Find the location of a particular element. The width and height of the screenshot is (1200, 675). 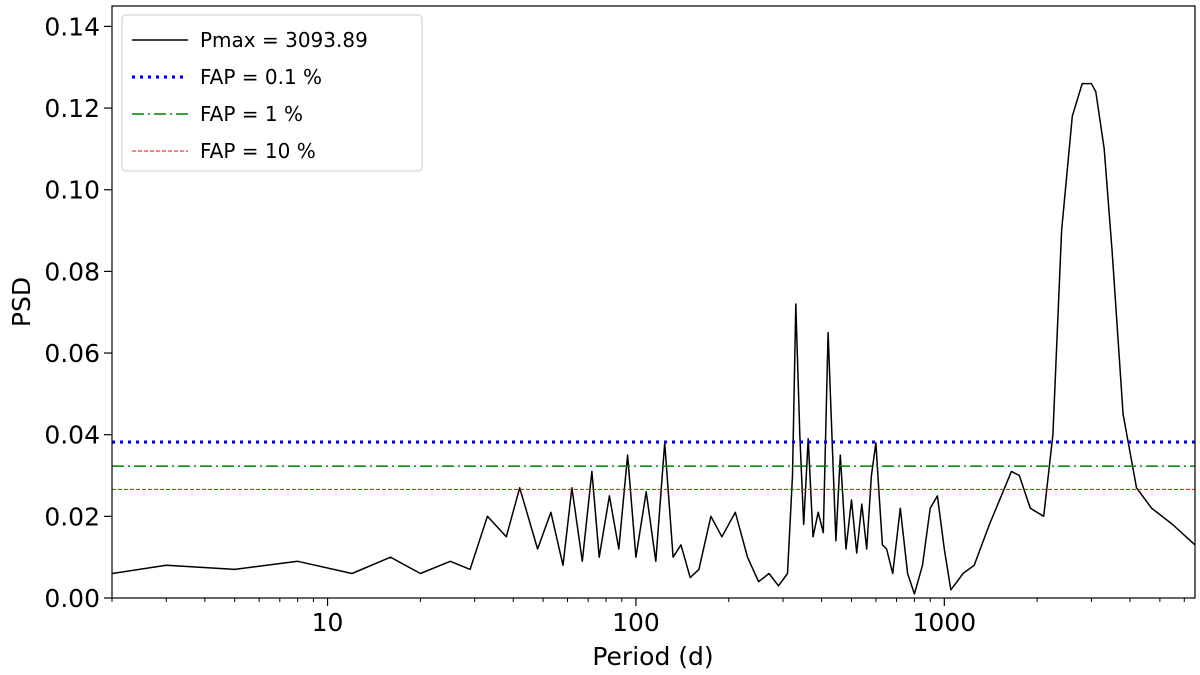

legend-label: FAP = 1 % is located at coordinates (251, 114).